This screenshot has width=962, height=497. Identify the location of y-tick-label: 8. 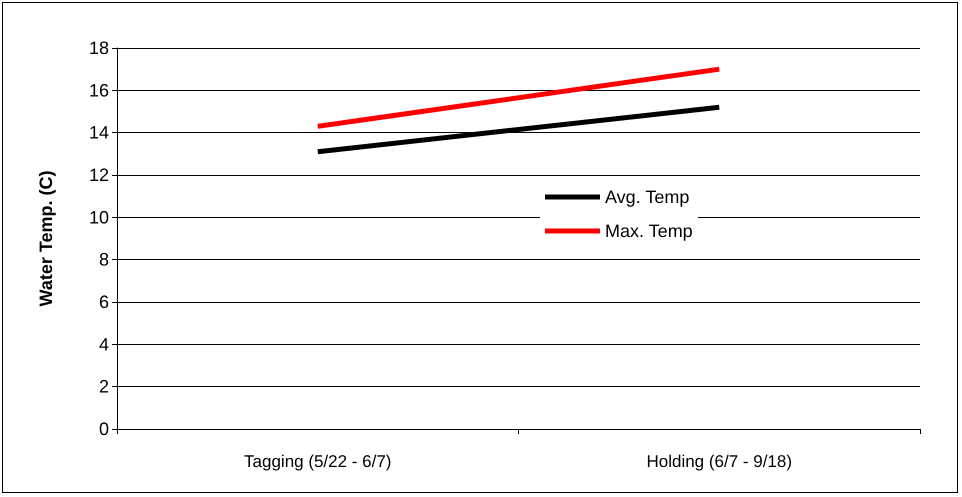
(103, 260).